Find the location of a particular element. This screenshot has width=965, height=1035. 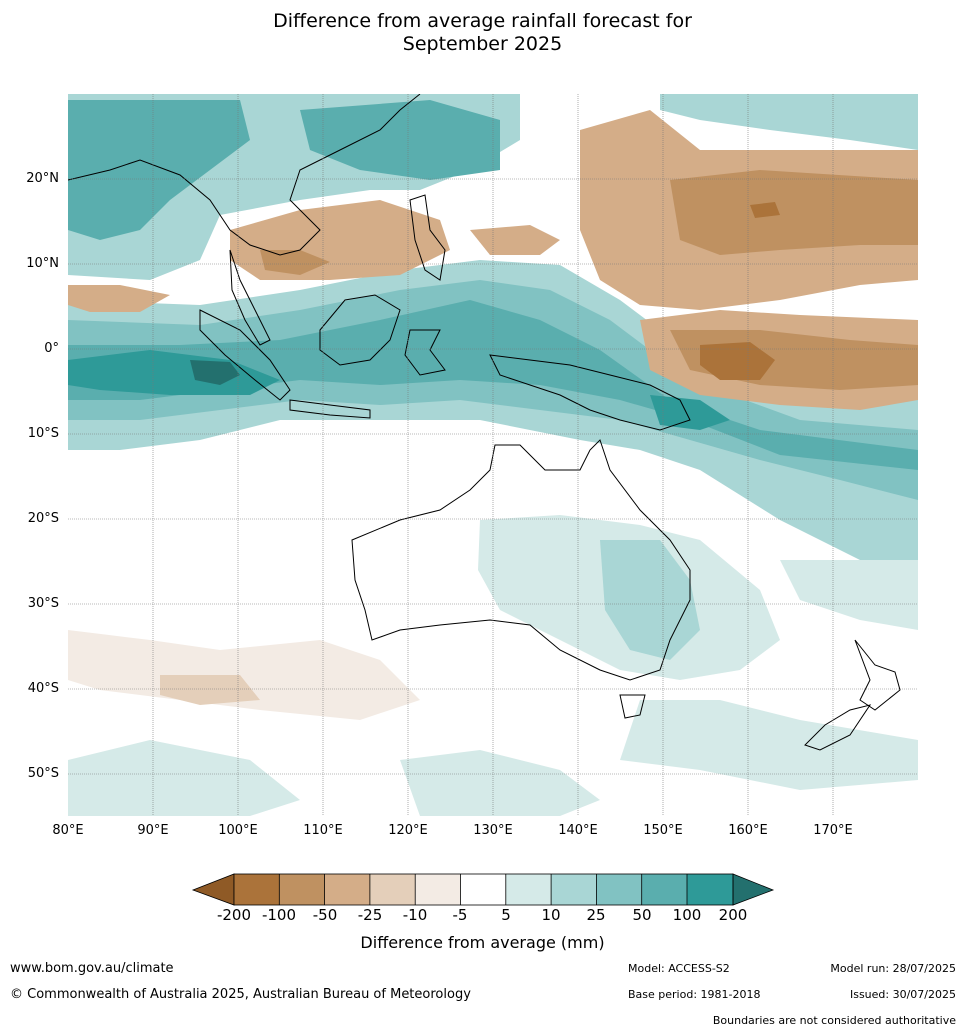

lon-label-130e: 130°E is located at coordinates (493, 830).